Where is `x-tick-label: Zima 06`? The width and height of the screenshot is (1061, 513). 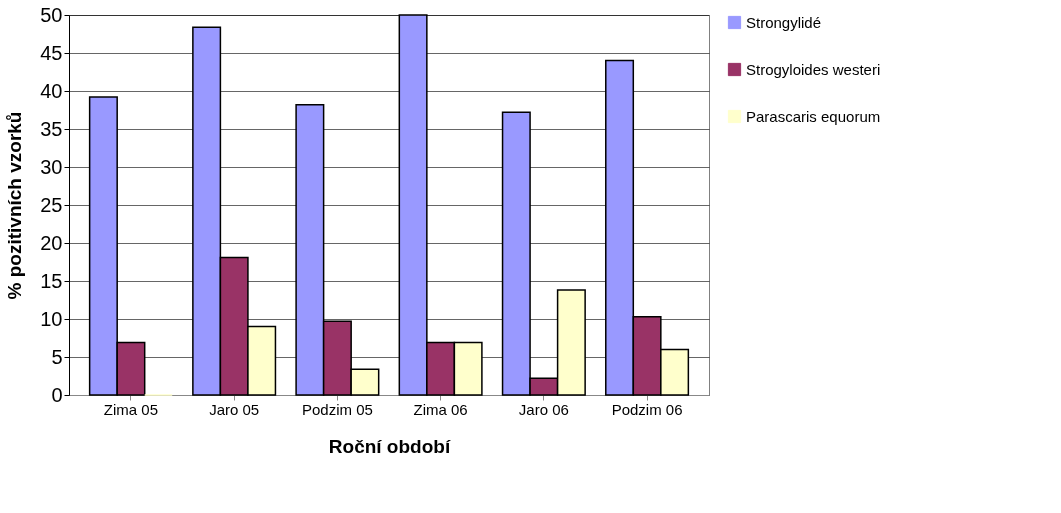 x-tick-label: Zima 06 is located at coordinates (440, 409).